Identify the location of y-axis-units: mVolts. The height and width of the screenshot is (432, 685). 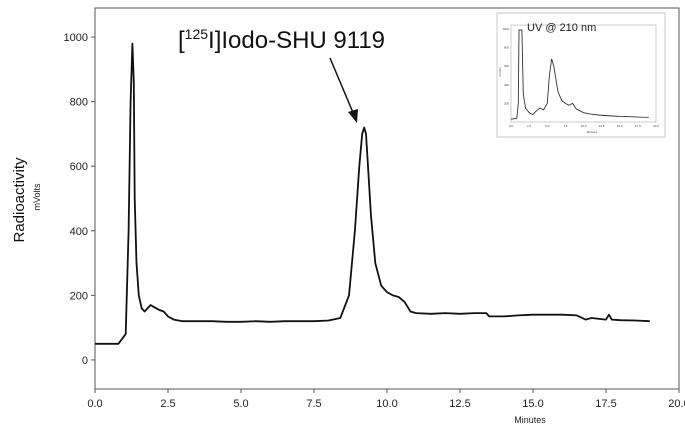
(37, 197).